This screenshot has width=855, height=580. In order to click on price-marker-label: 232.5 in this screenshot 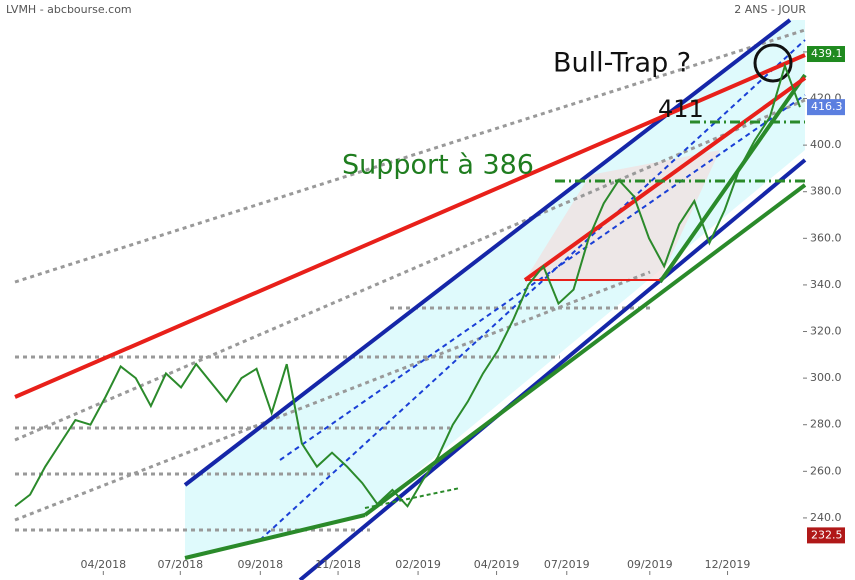, I will do `click(827, 534)`.